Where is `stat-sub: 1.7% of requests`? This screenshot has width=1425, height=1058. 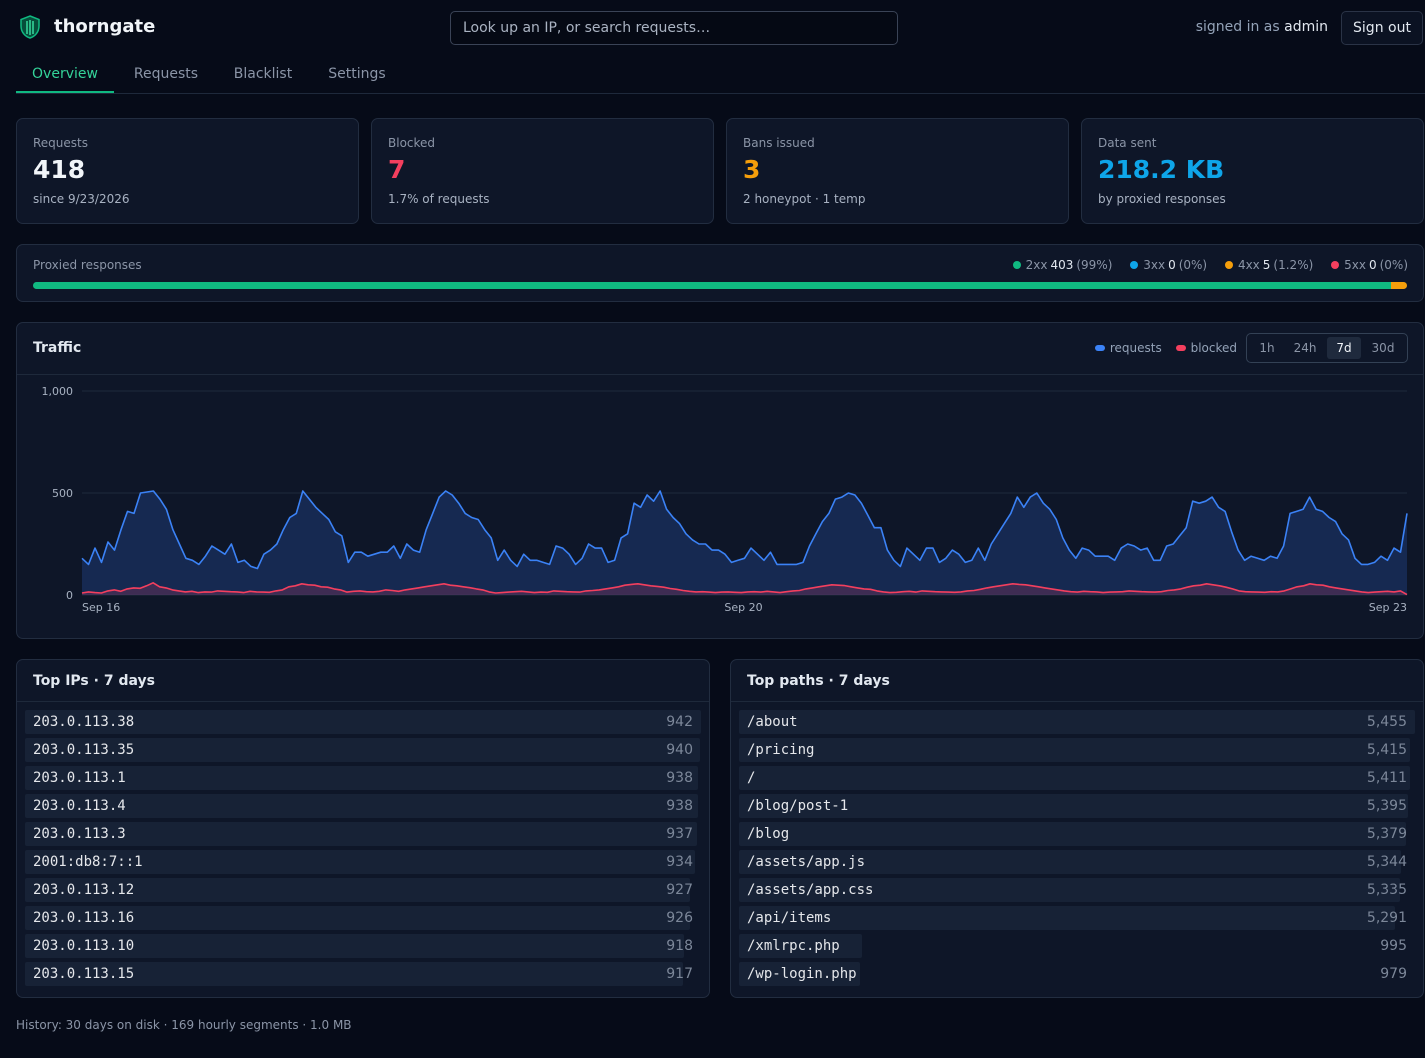 stat-sub: 1.7% of requests is located at coordinates (439, 199).